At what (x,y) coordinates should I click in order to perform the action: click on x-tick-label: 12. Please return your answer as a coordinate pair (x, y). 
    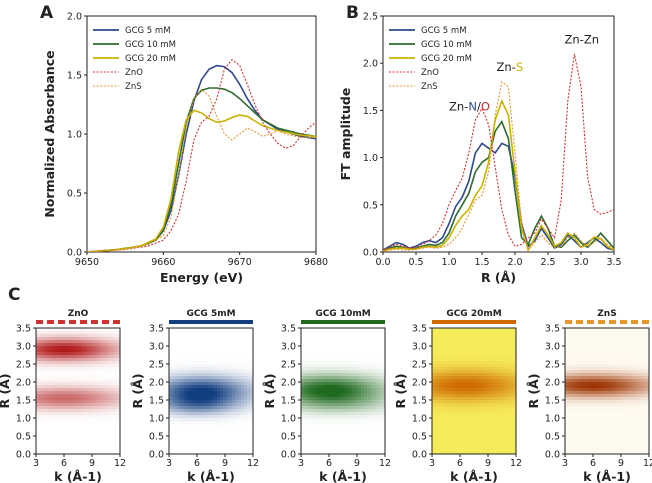
    Looking at the image, I should click on (516, 463).